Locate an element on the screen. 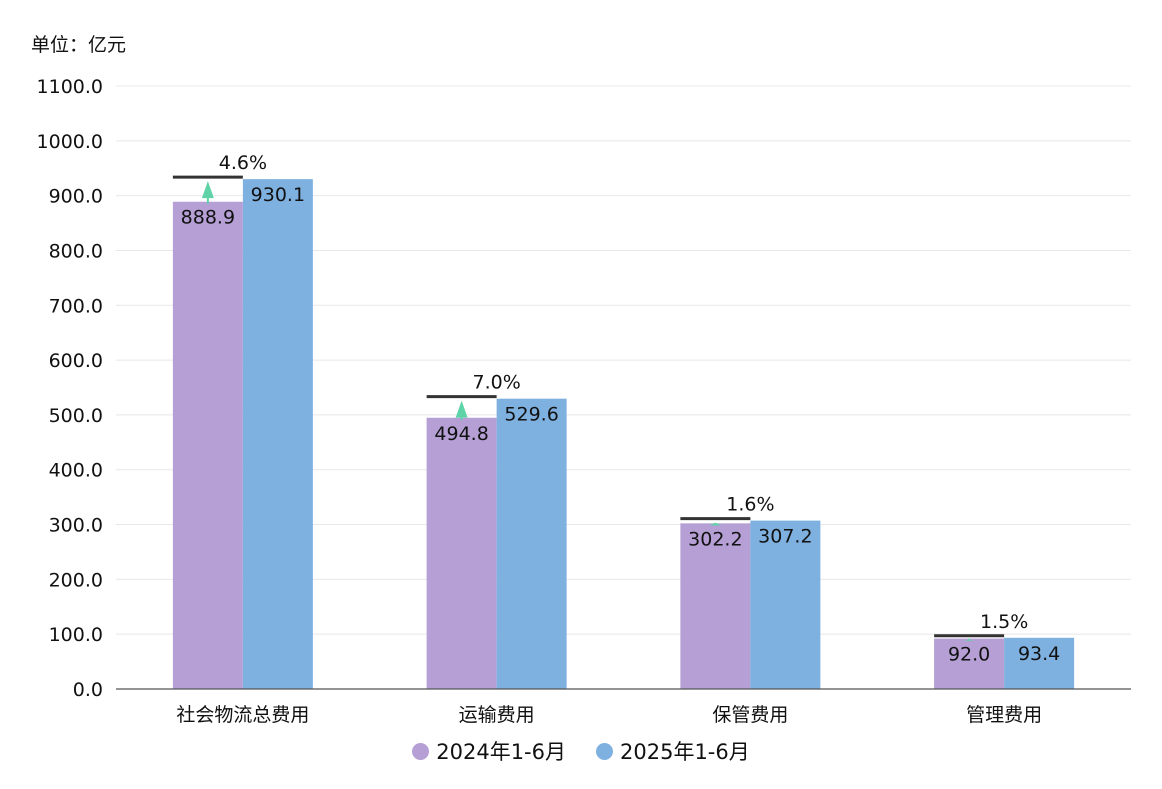  y-tick-label: 400.0 is located at coordinates (76, 471).